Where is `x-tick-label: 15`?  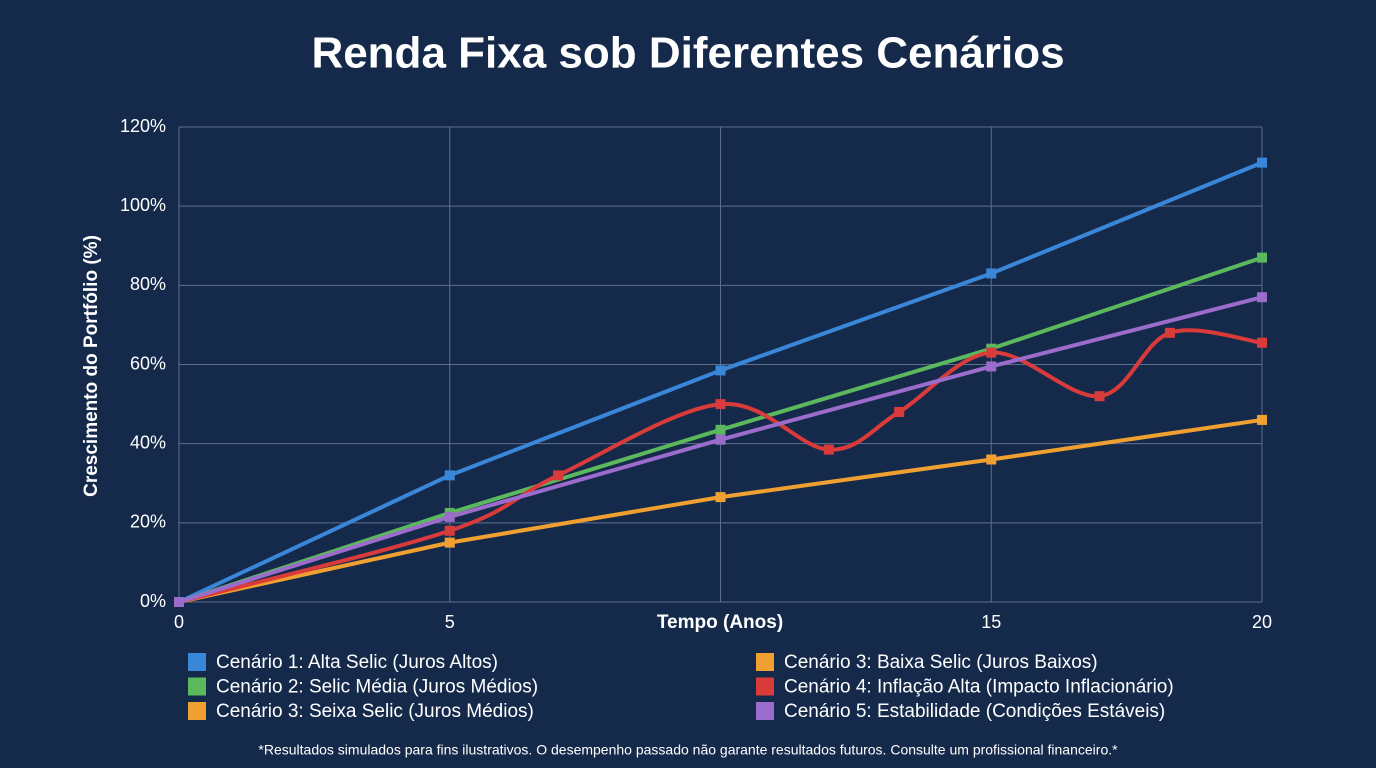
x-tick-label: 15 is located at coordinates (991, 622).